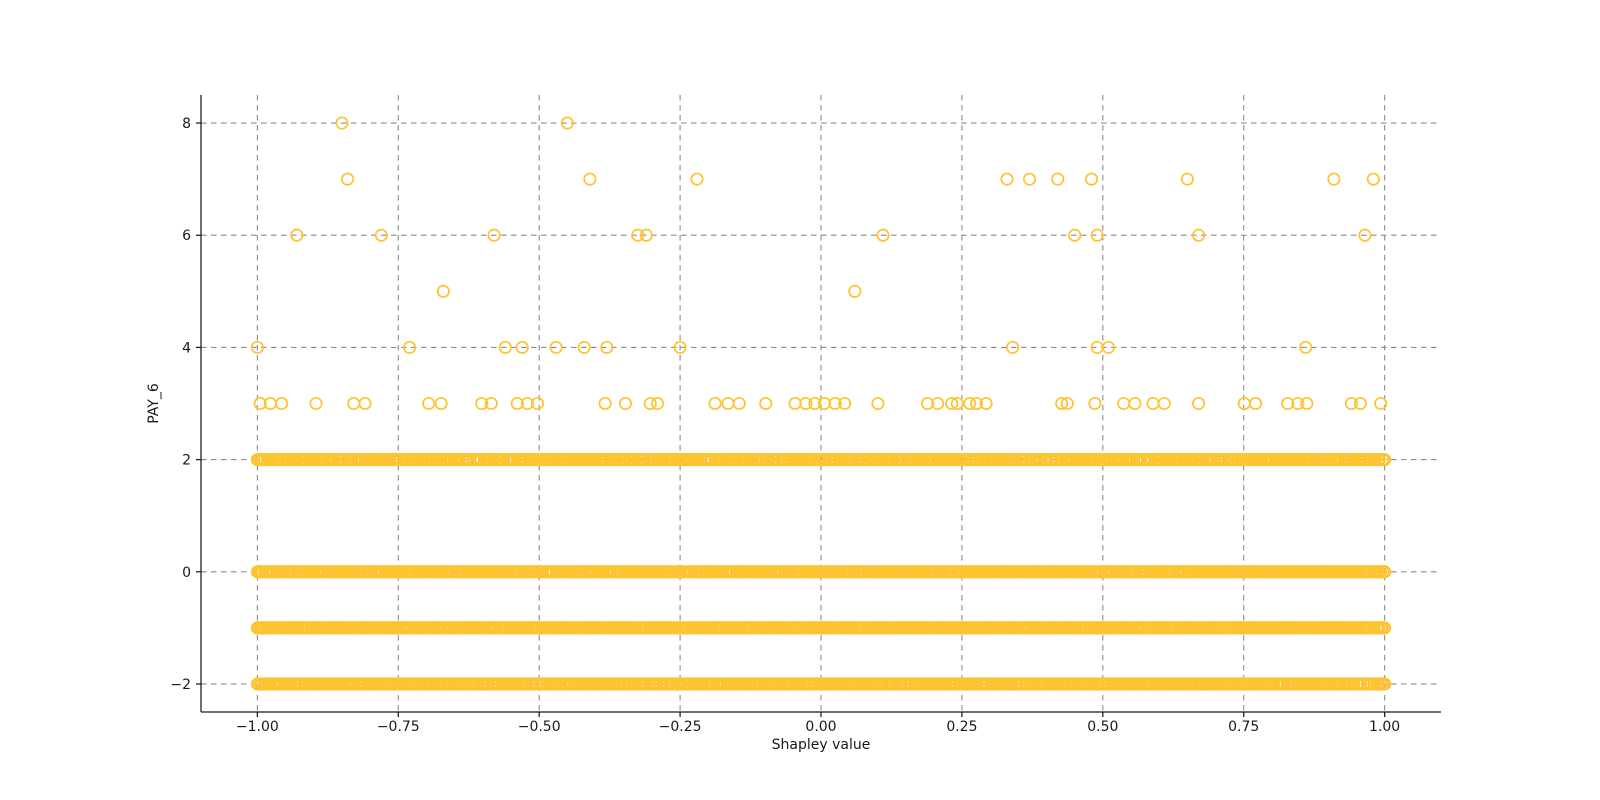 The image size is (1600, 800). What do you see at coordinates (257, 727) in the screenshot?
I see `x-tick-label: −1.00` at bounding box center [257, 727].